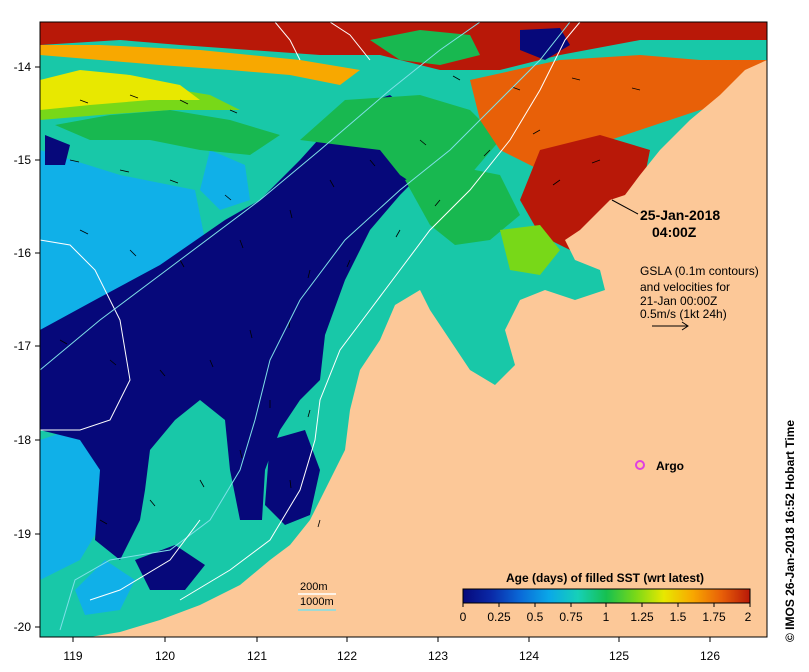 The height and width of the screenshot is (672, 809). I want to click on region-green-coast, so click(462, 205).